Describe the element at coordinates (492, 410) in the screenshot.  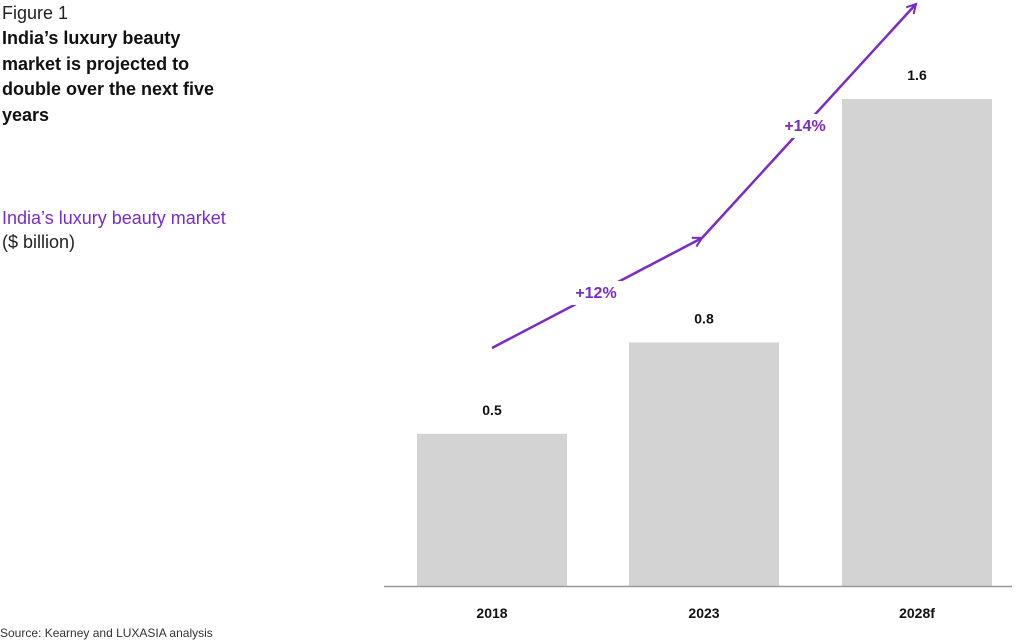
I see `value-label: 0.5` at that location.